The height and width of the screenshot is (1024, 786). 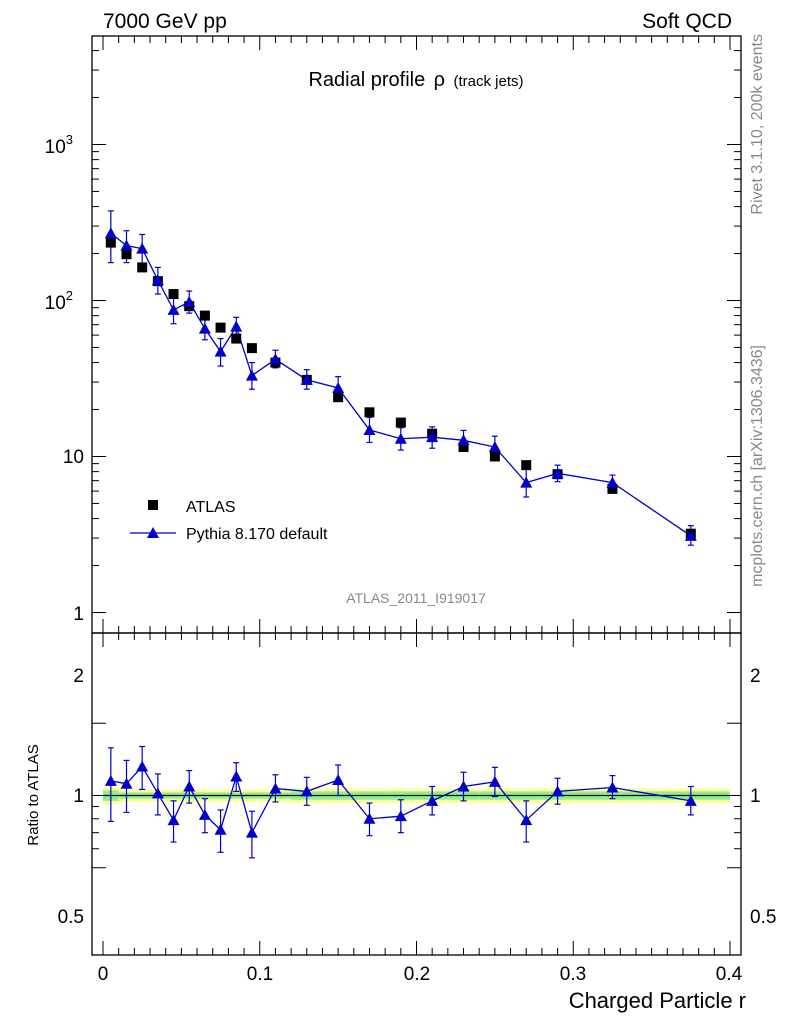 I want to click on x-tick-label-0: 0, so click(x=103, y=974).